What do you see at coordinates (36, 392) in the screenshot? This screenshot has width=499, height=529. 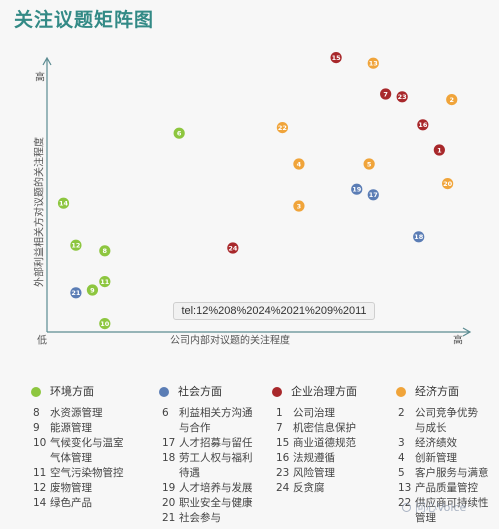 I see `legend-dot-green` at bounding box center [36, 392].